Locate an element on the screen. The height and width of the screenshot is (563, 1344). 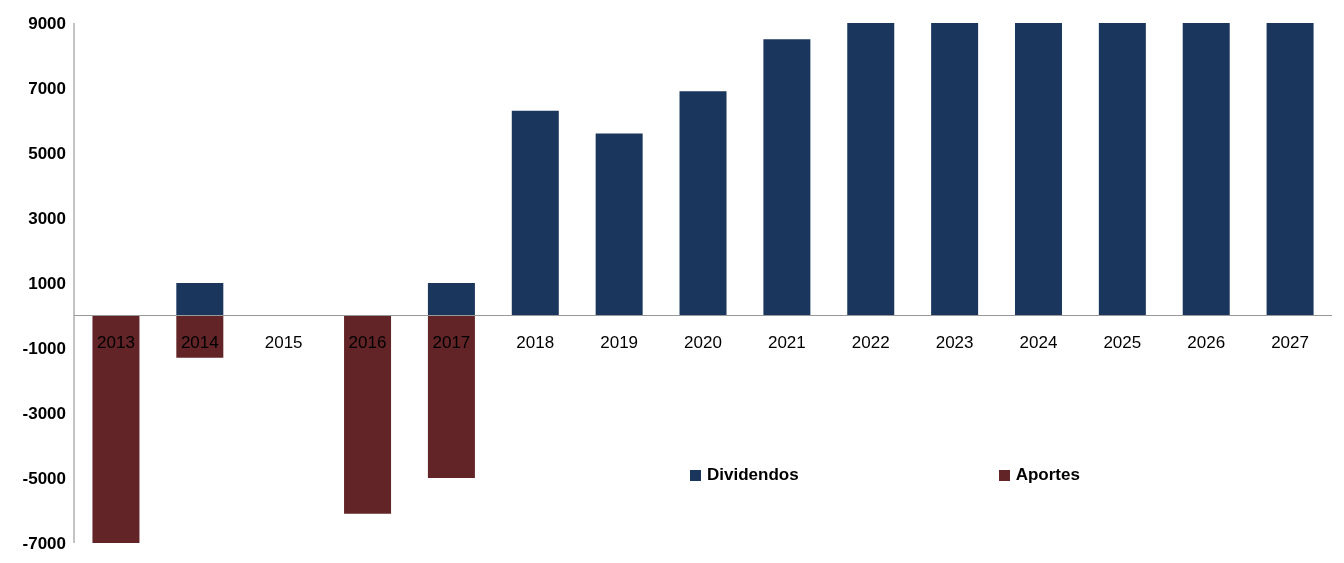
legend-label: Dividendos is located at coordinates (753, 475).